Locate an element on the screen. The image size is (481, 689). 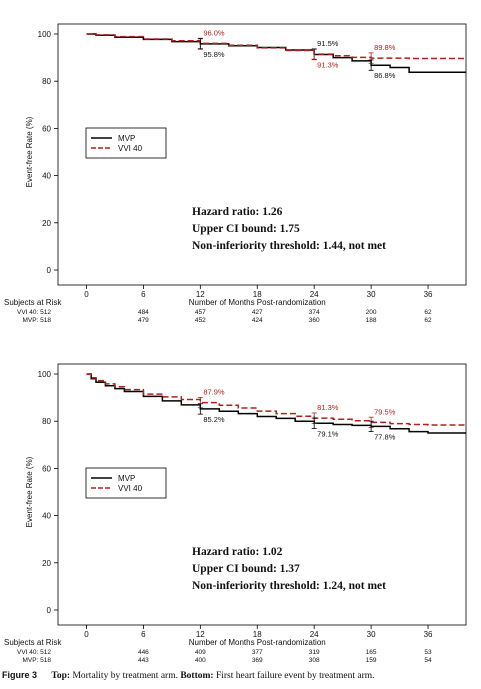
point-label: 86.8% is located at coordinates (385, 75).